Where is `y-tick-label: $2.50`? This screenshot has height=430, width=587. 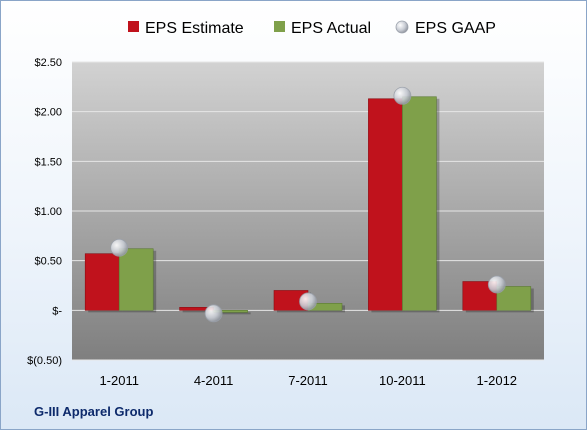
y-tick-label: $2.50 is located at coordinates (48, 63).